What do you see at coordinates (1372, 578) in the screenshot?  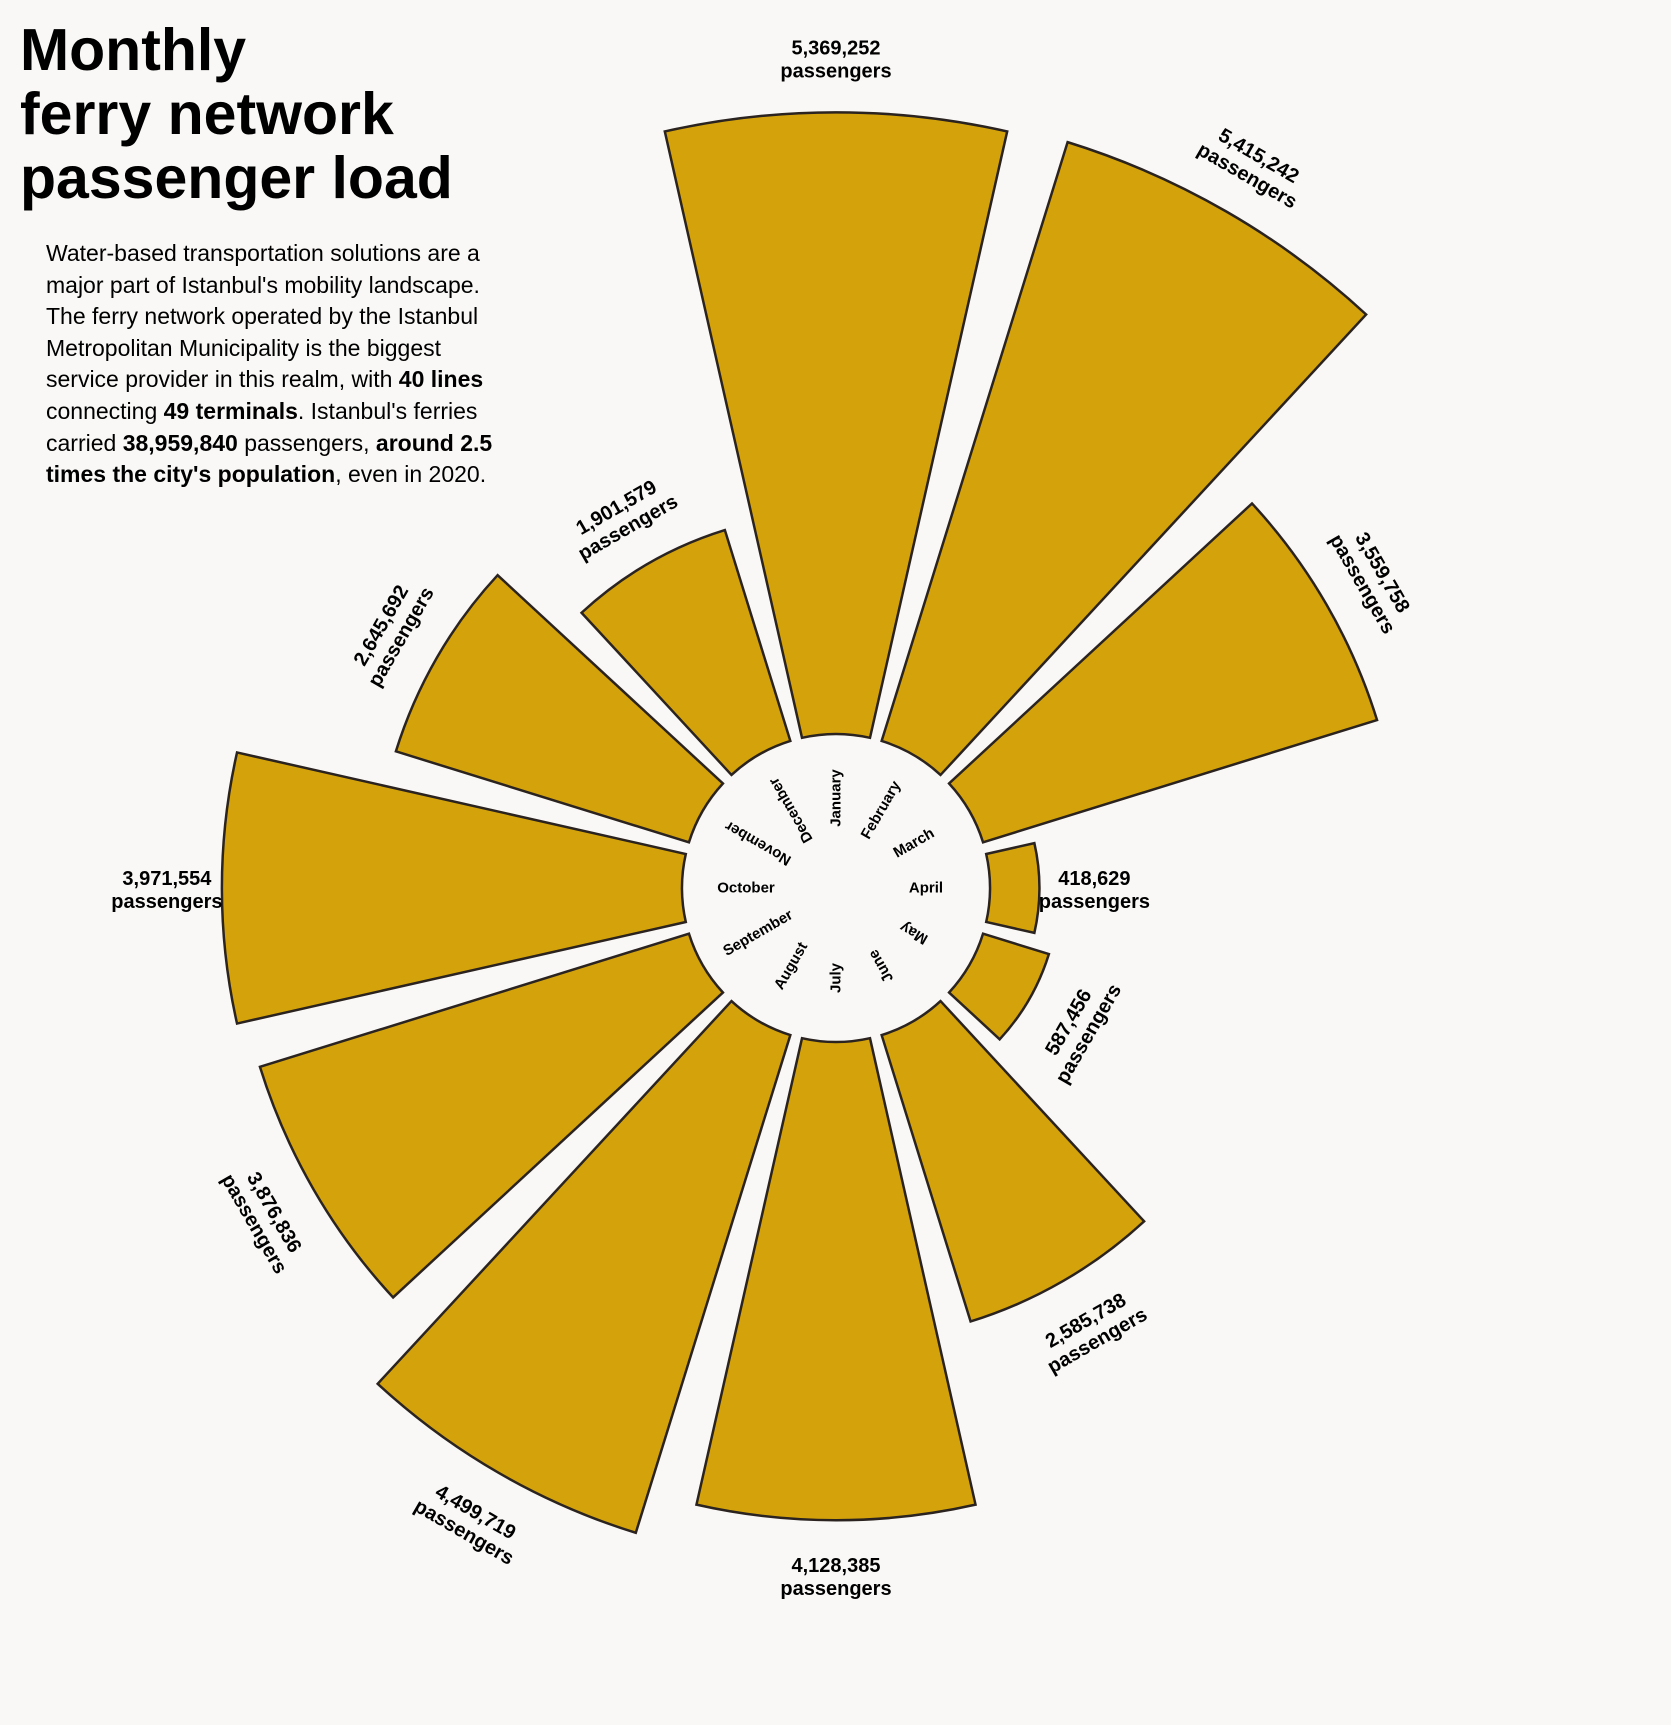 I see `value-label-march: 3,559,758passengers` at bounding box center [1372, 578].